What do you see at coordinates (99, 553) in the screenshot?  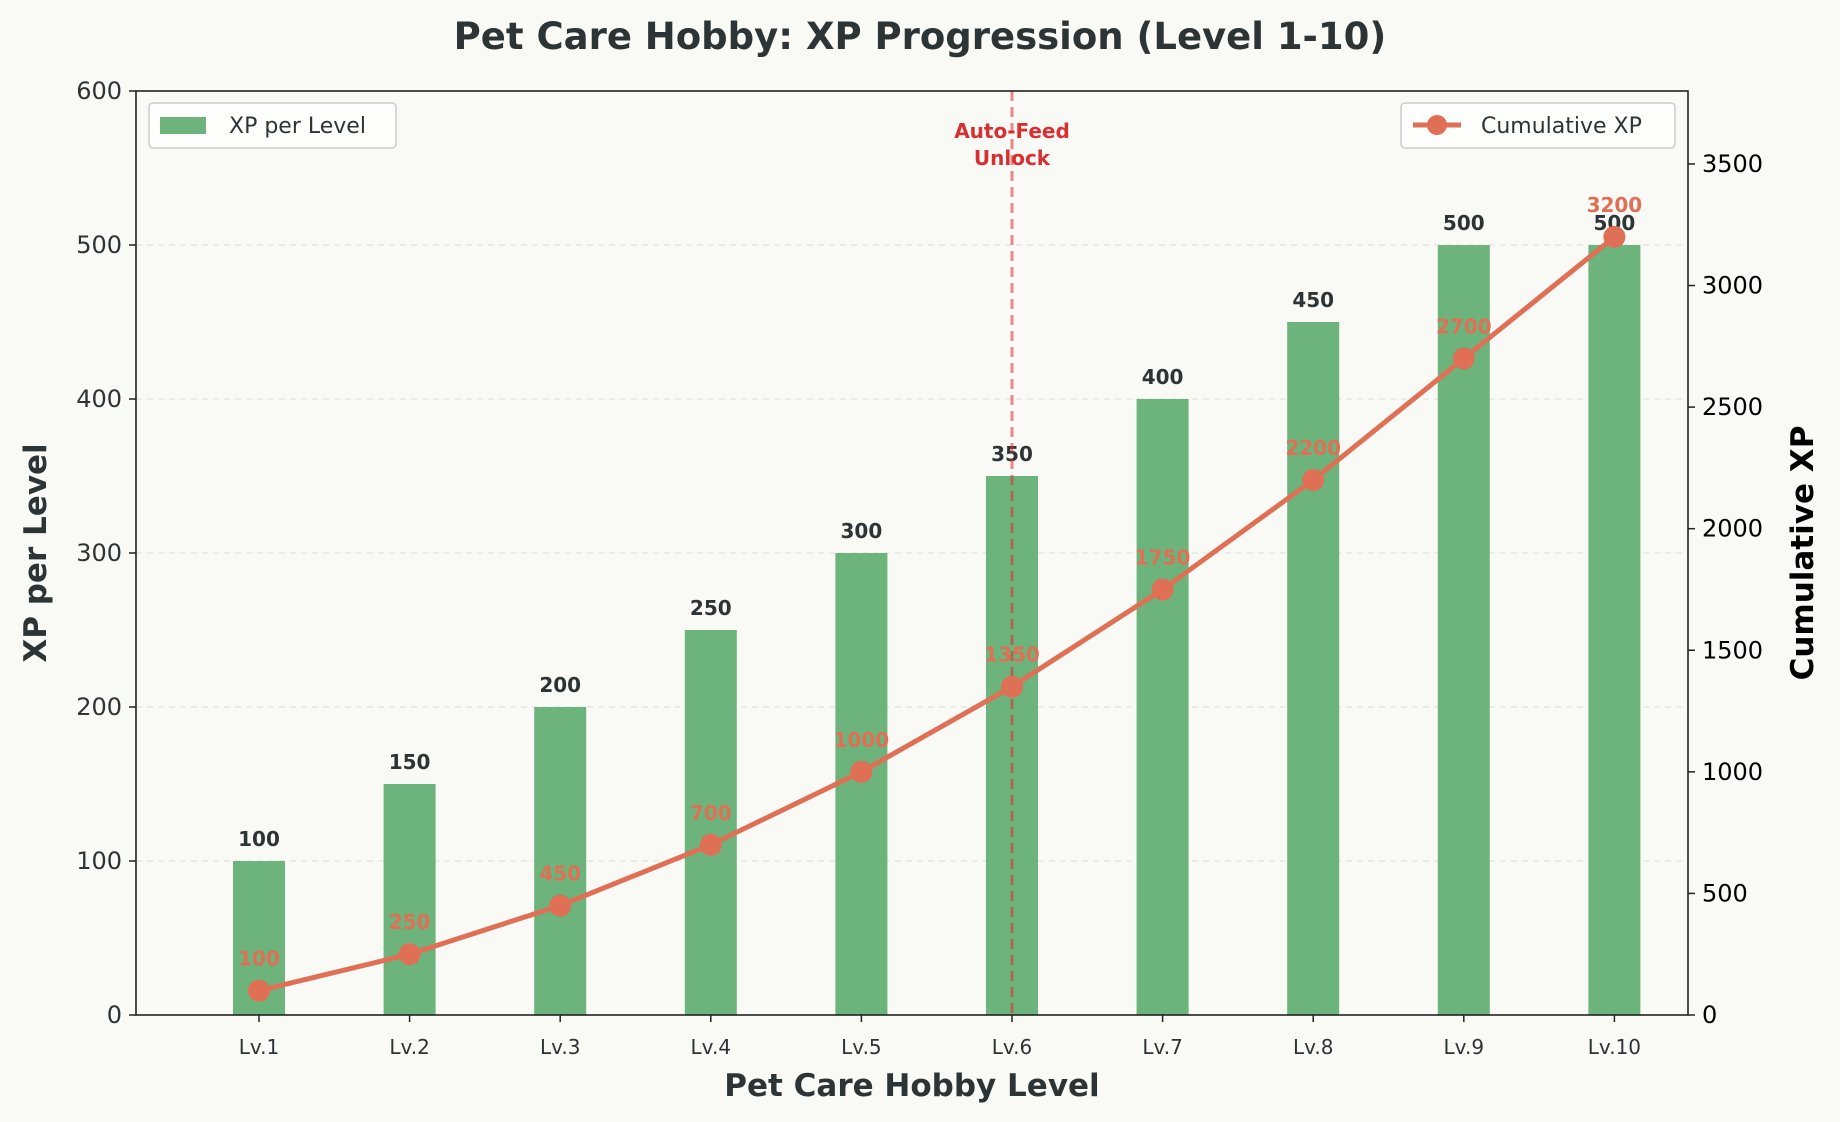 I see `y-left-tick-label: 300` at bounding box center [99, 553].